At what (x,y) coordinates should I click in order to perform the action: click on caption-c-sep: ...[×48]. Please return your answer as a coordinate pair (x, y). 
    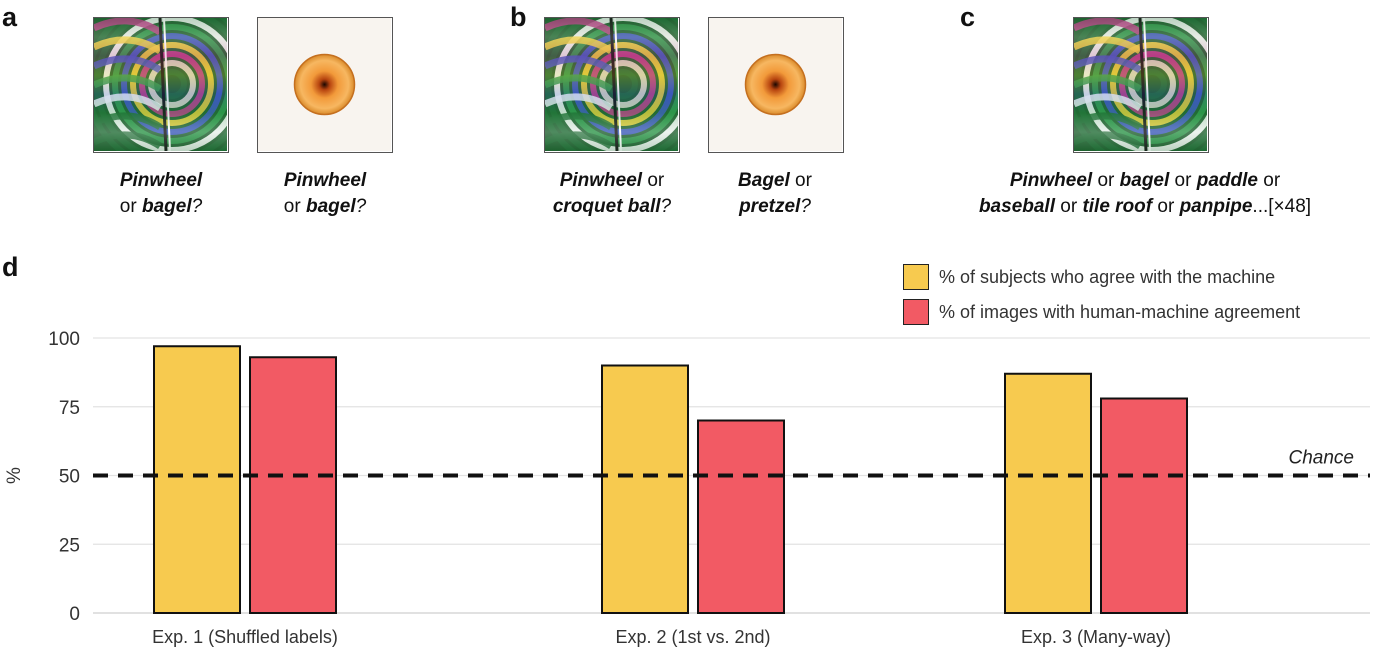
    Looking at the image, I should click on (1282, 206).